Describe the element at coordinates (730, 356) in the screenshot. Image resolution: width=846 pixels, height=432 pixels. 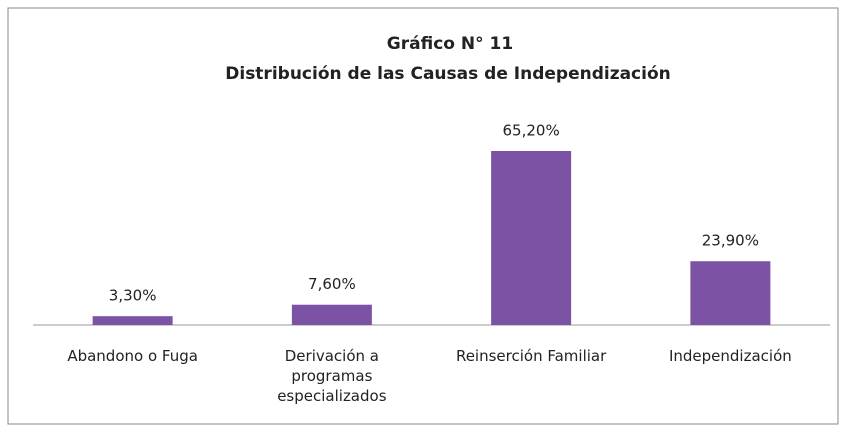
I see `x-tick-label: Independización` at that location.